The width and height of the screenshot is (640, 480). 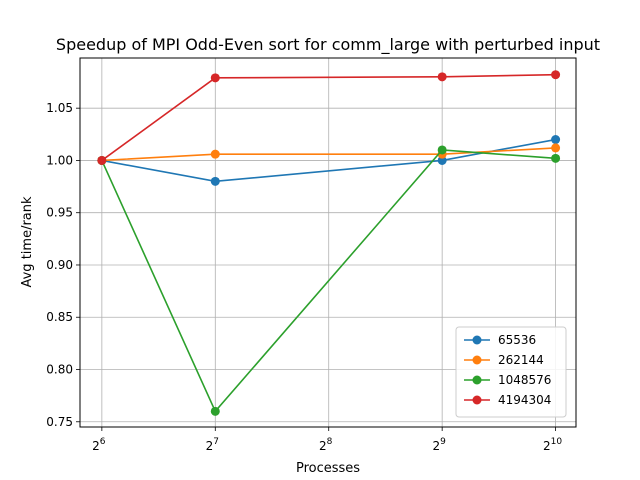 What do you see at coordinates (524, 400) in the screenshot?
I see `legend-label: 4194304` at bounding box center [524, 400].